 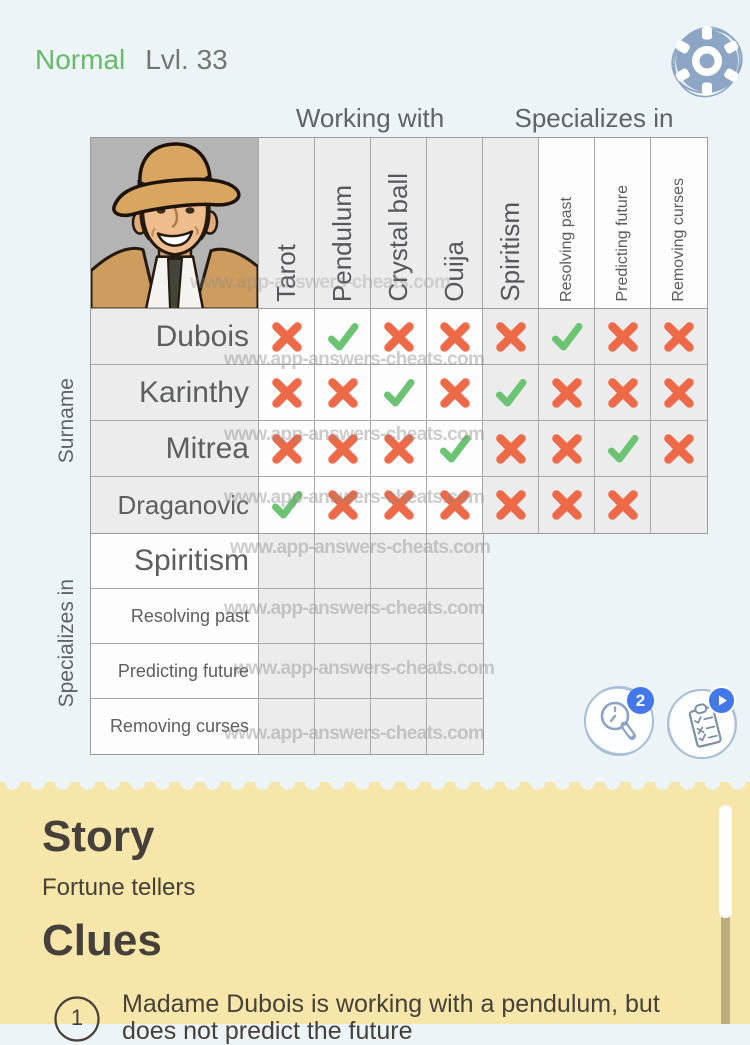 I want to click on grid-cell-mitrea-removing-curses, so click(x=679, y=449).